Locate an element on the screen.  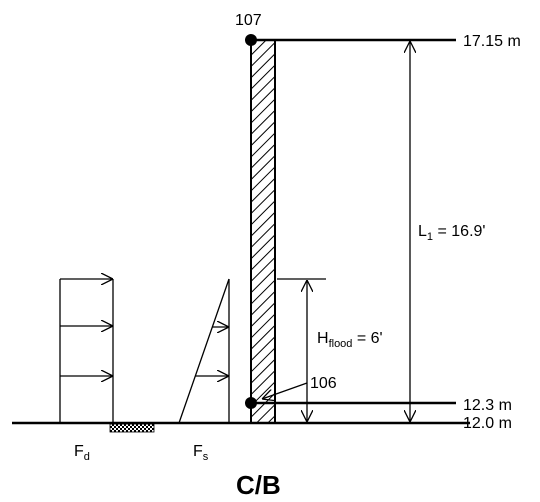
node-106-leader is located at coordinates (285, 390).